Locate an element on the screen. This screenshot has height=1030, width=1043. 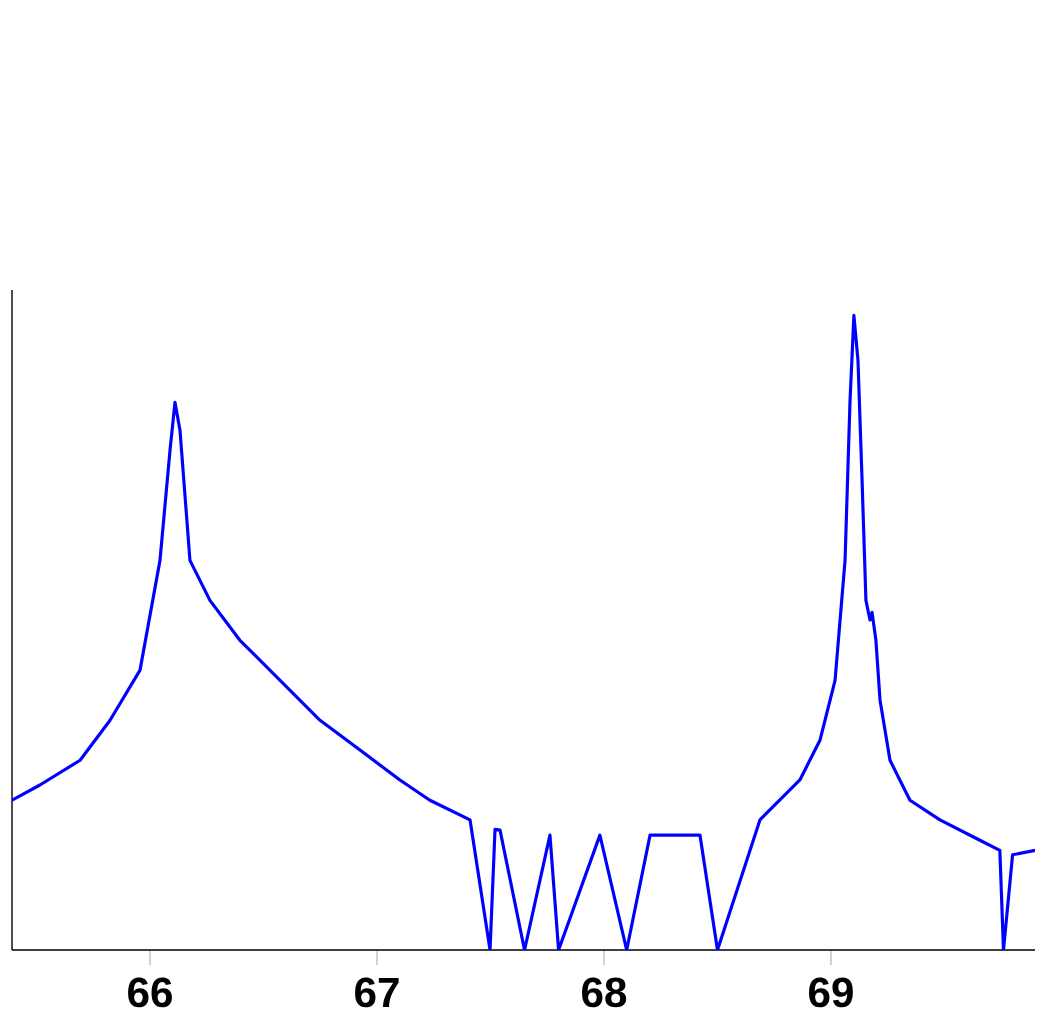
x-tick-label: 69 is located at coordinates (831, 992).